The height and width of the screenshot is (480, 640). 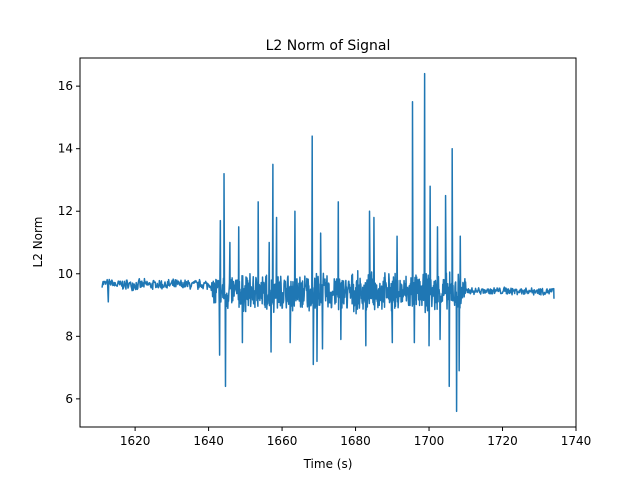 I want to click on x-tick-label: 1680, so click(x=355, y=441).